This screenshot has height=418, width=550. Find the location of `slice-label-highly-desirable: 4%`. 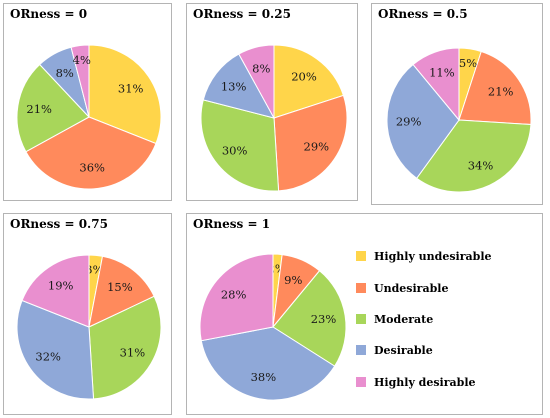

slice-label-highly-desirable: 4% is located at coordinates (82, 60).